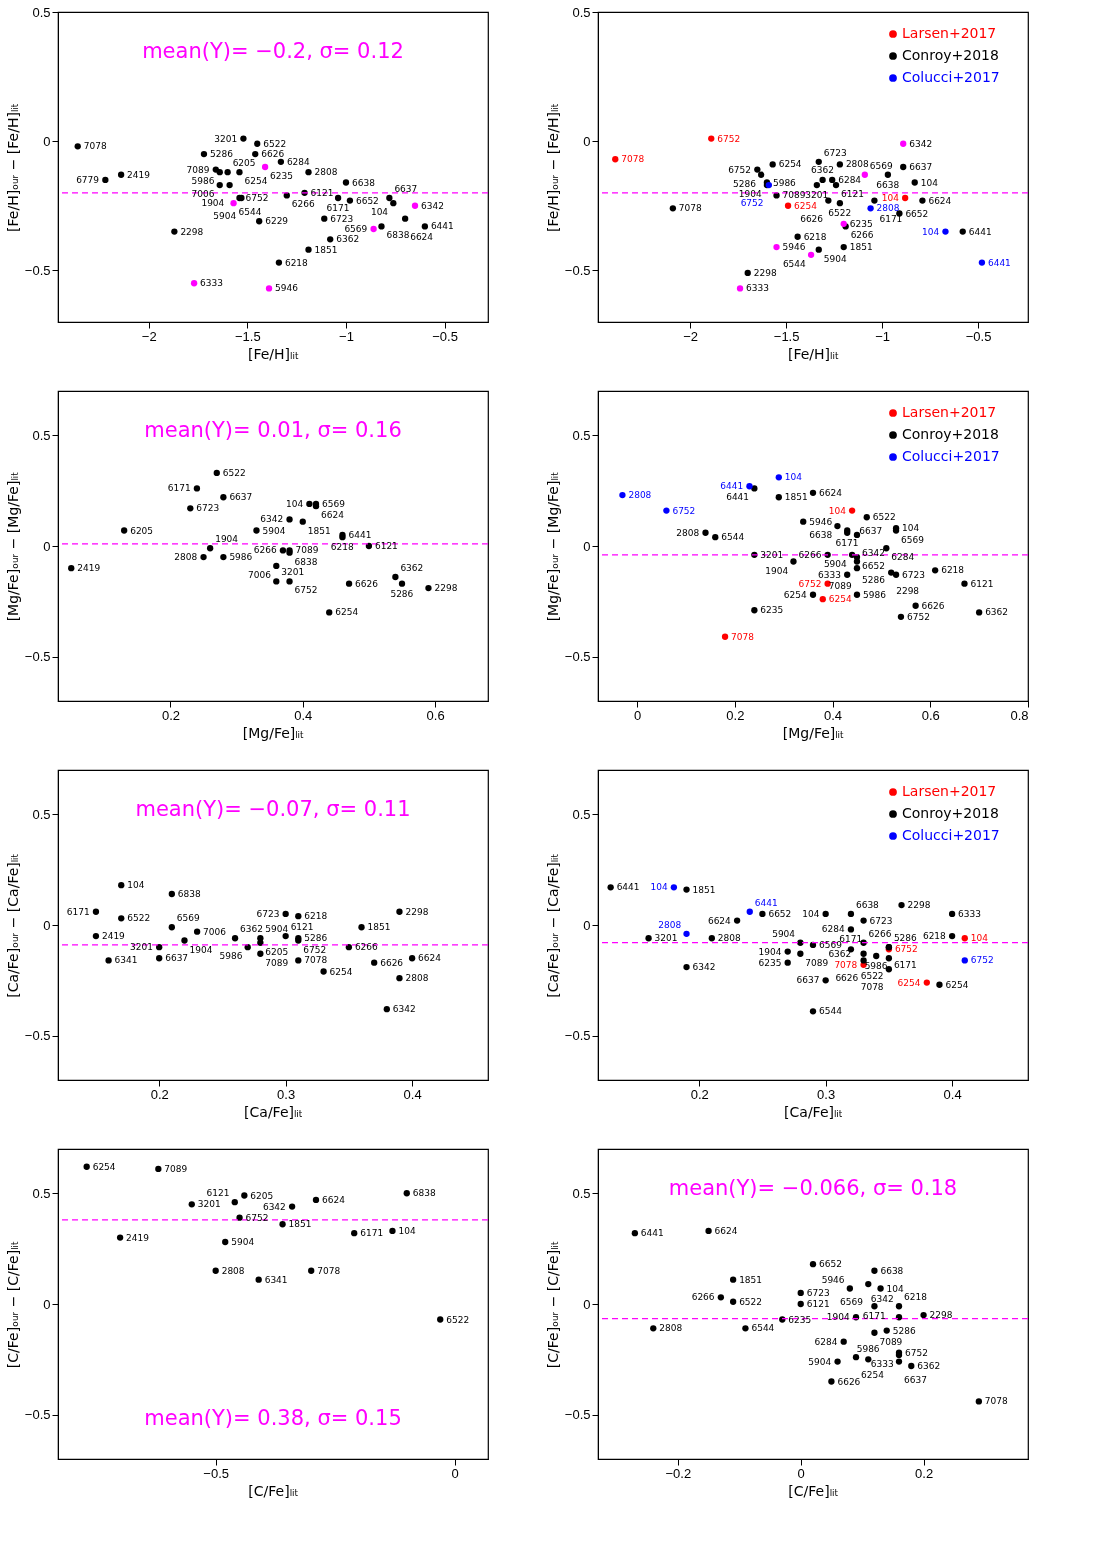 The image size is (1111, 1544). I want to click on annotation: 6723, so click(268, 913).